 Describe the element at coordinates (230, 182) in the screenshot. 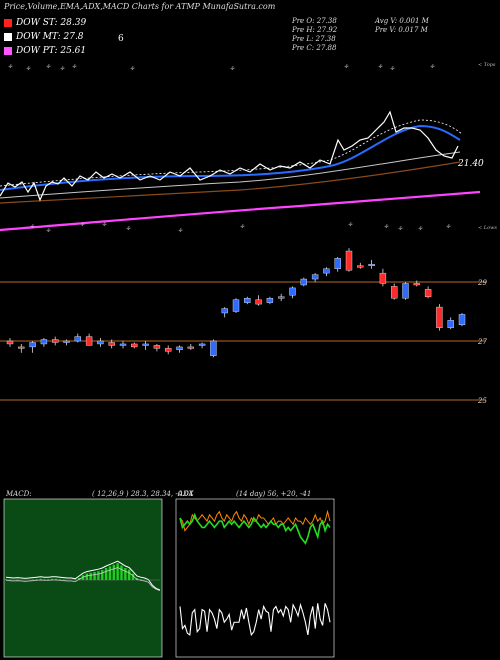

I see `ema-long-line` at that location.